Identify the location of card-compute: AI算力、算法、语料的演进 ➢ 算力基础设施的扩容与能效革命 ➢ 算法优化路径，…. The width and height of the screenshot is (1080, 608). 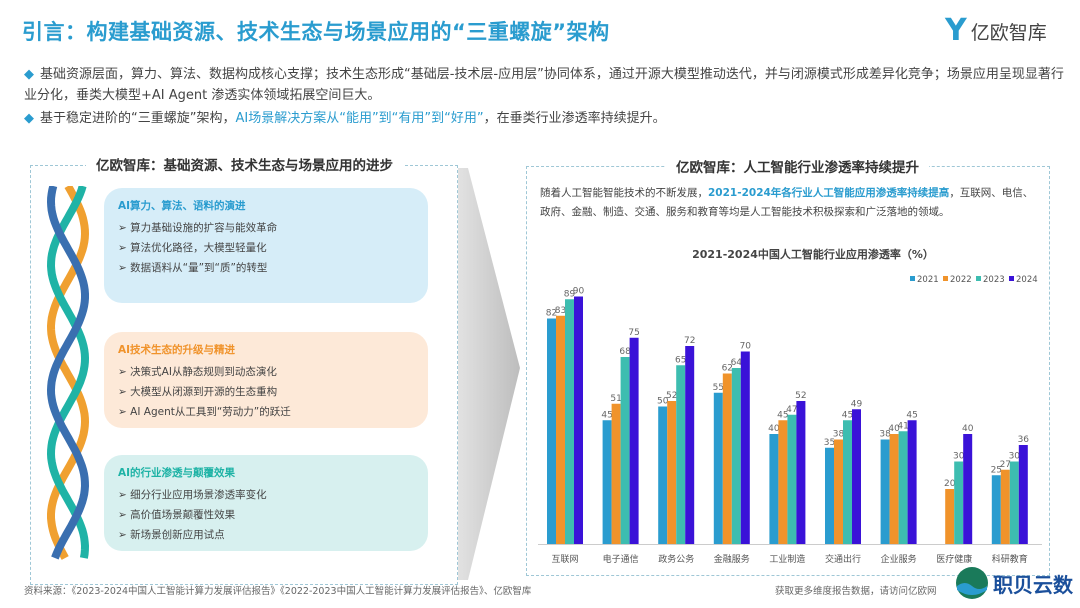
(266, 245).